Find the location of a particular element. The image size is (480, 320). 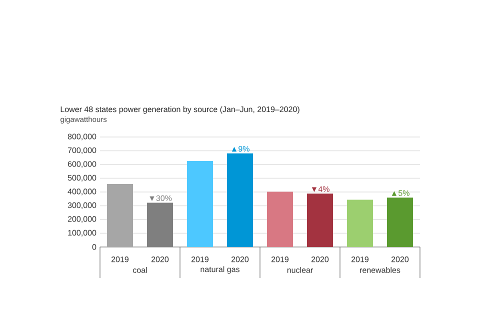

y-tick-label: 600,000 is located at coordinates (82, 164).